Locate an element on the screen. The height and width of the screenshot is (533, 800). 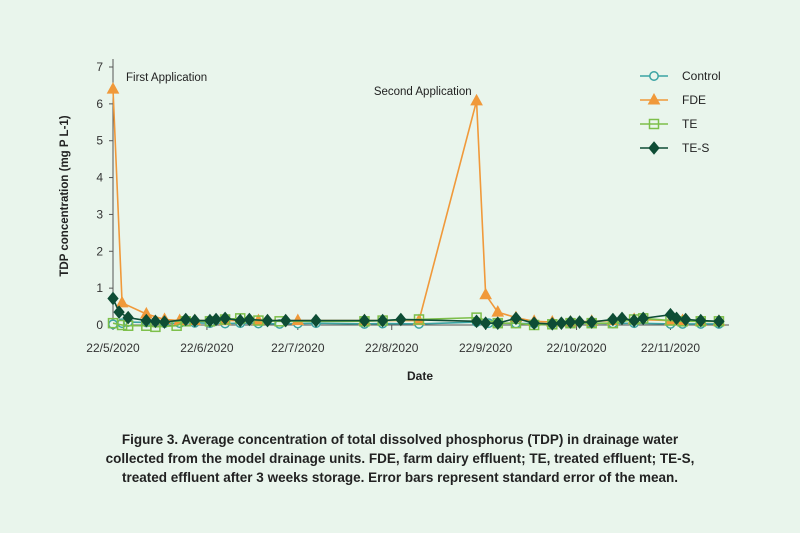
annotation-layer: First Application Second Application is located at coordinates (299, 85).